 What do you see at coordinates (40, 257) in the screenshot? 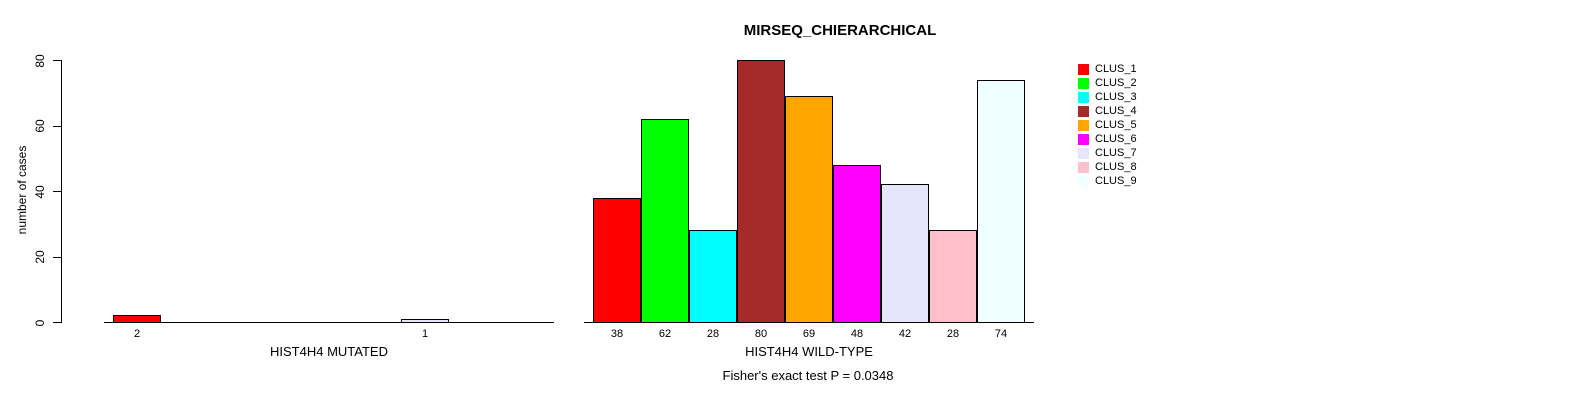
I see `y-tick-label: 20` at bounding box center [40, 257].